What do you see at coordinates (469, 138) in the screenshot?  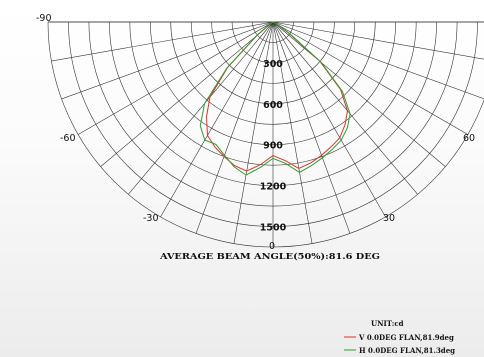 I see `angle-tick-label: 60` at bounding box center [469, 138].